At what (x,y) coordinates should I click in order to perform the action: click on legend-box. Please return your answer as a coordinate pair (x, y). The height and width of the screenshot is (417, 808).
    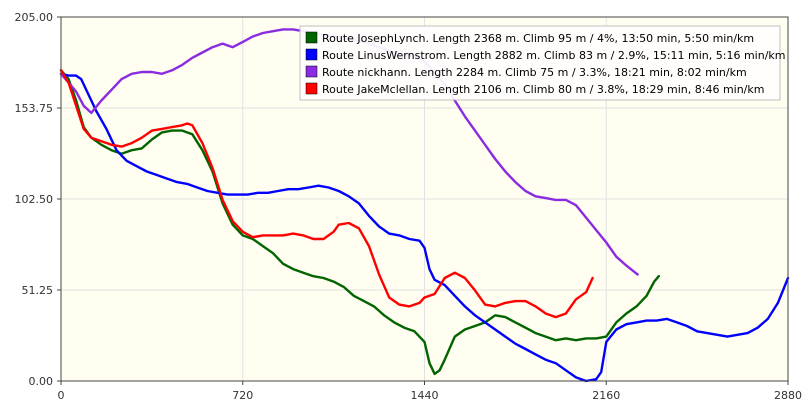
    Looking at the image, I should click on (540, 63).